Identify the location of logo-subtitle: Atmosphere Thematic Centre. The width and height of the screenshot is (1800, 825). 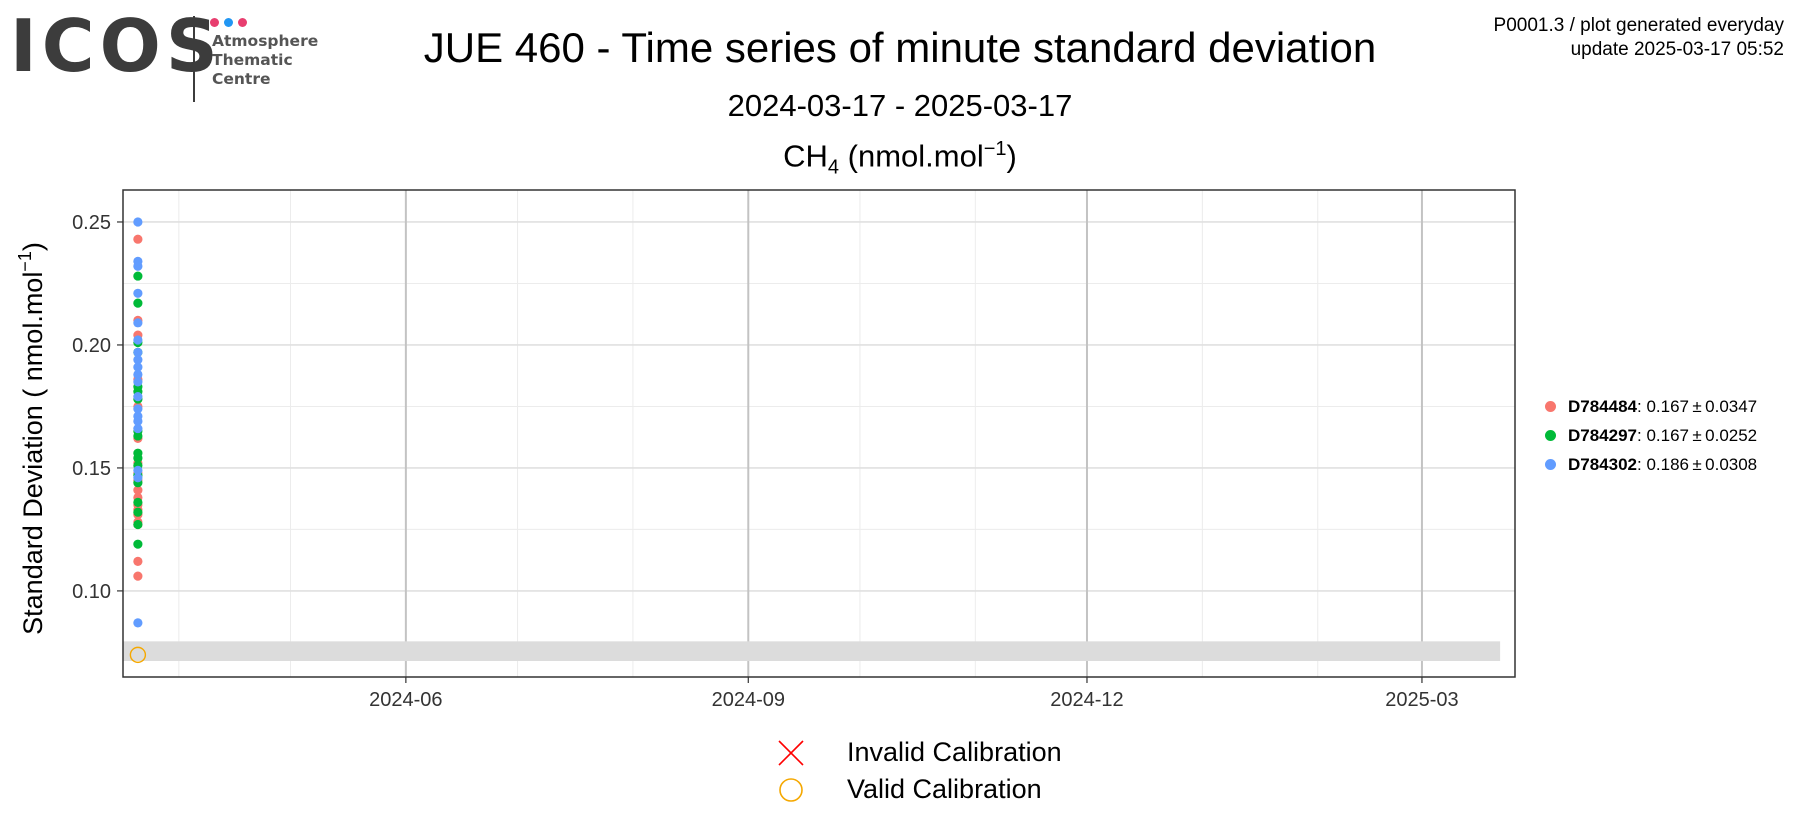
(265, 60).